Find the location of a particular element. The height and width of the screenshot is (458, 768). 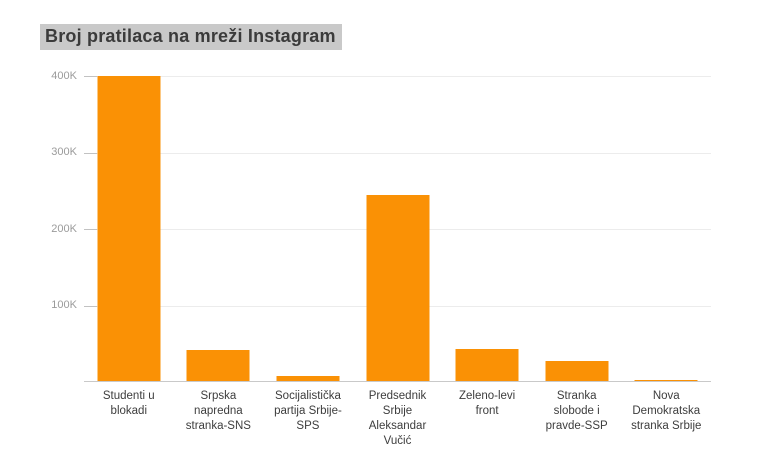

x-axis-label-line: napredna is located at coordinates (218, 411).